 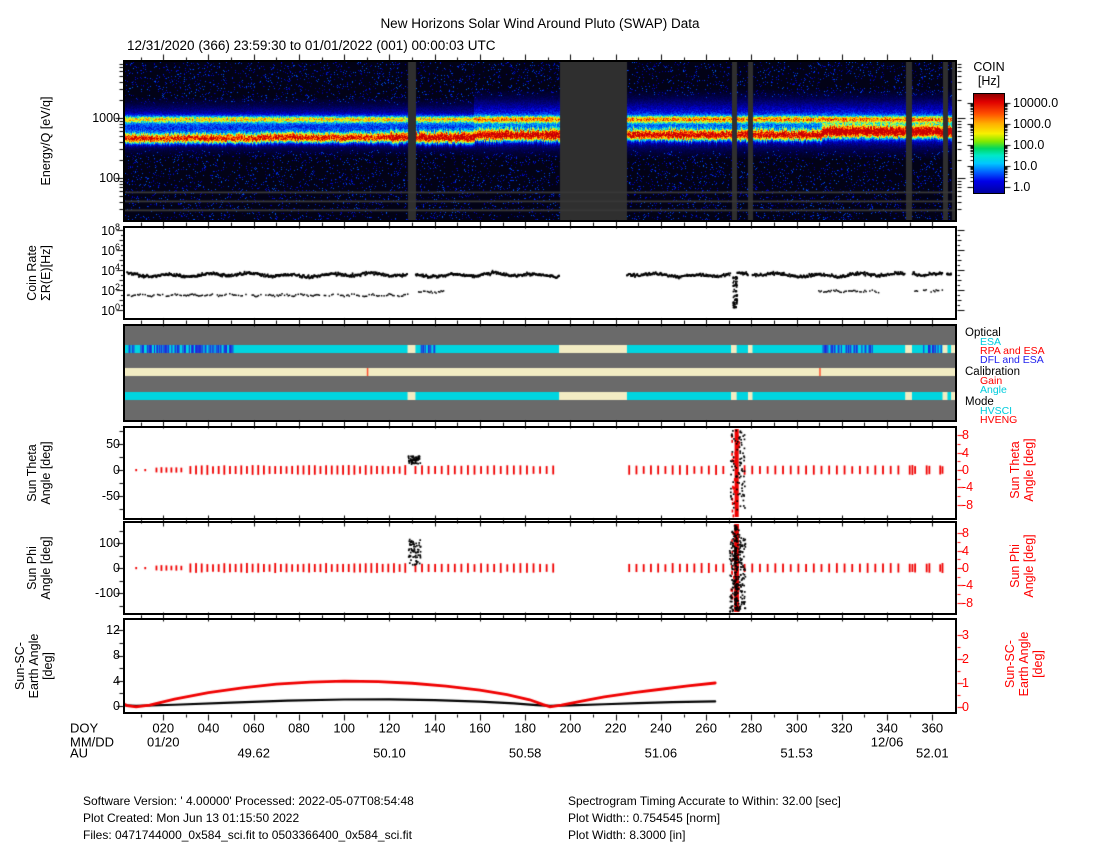 I want to click on coinrate-axis-label-line1: Coin Rate, so click(x=32, y=273).